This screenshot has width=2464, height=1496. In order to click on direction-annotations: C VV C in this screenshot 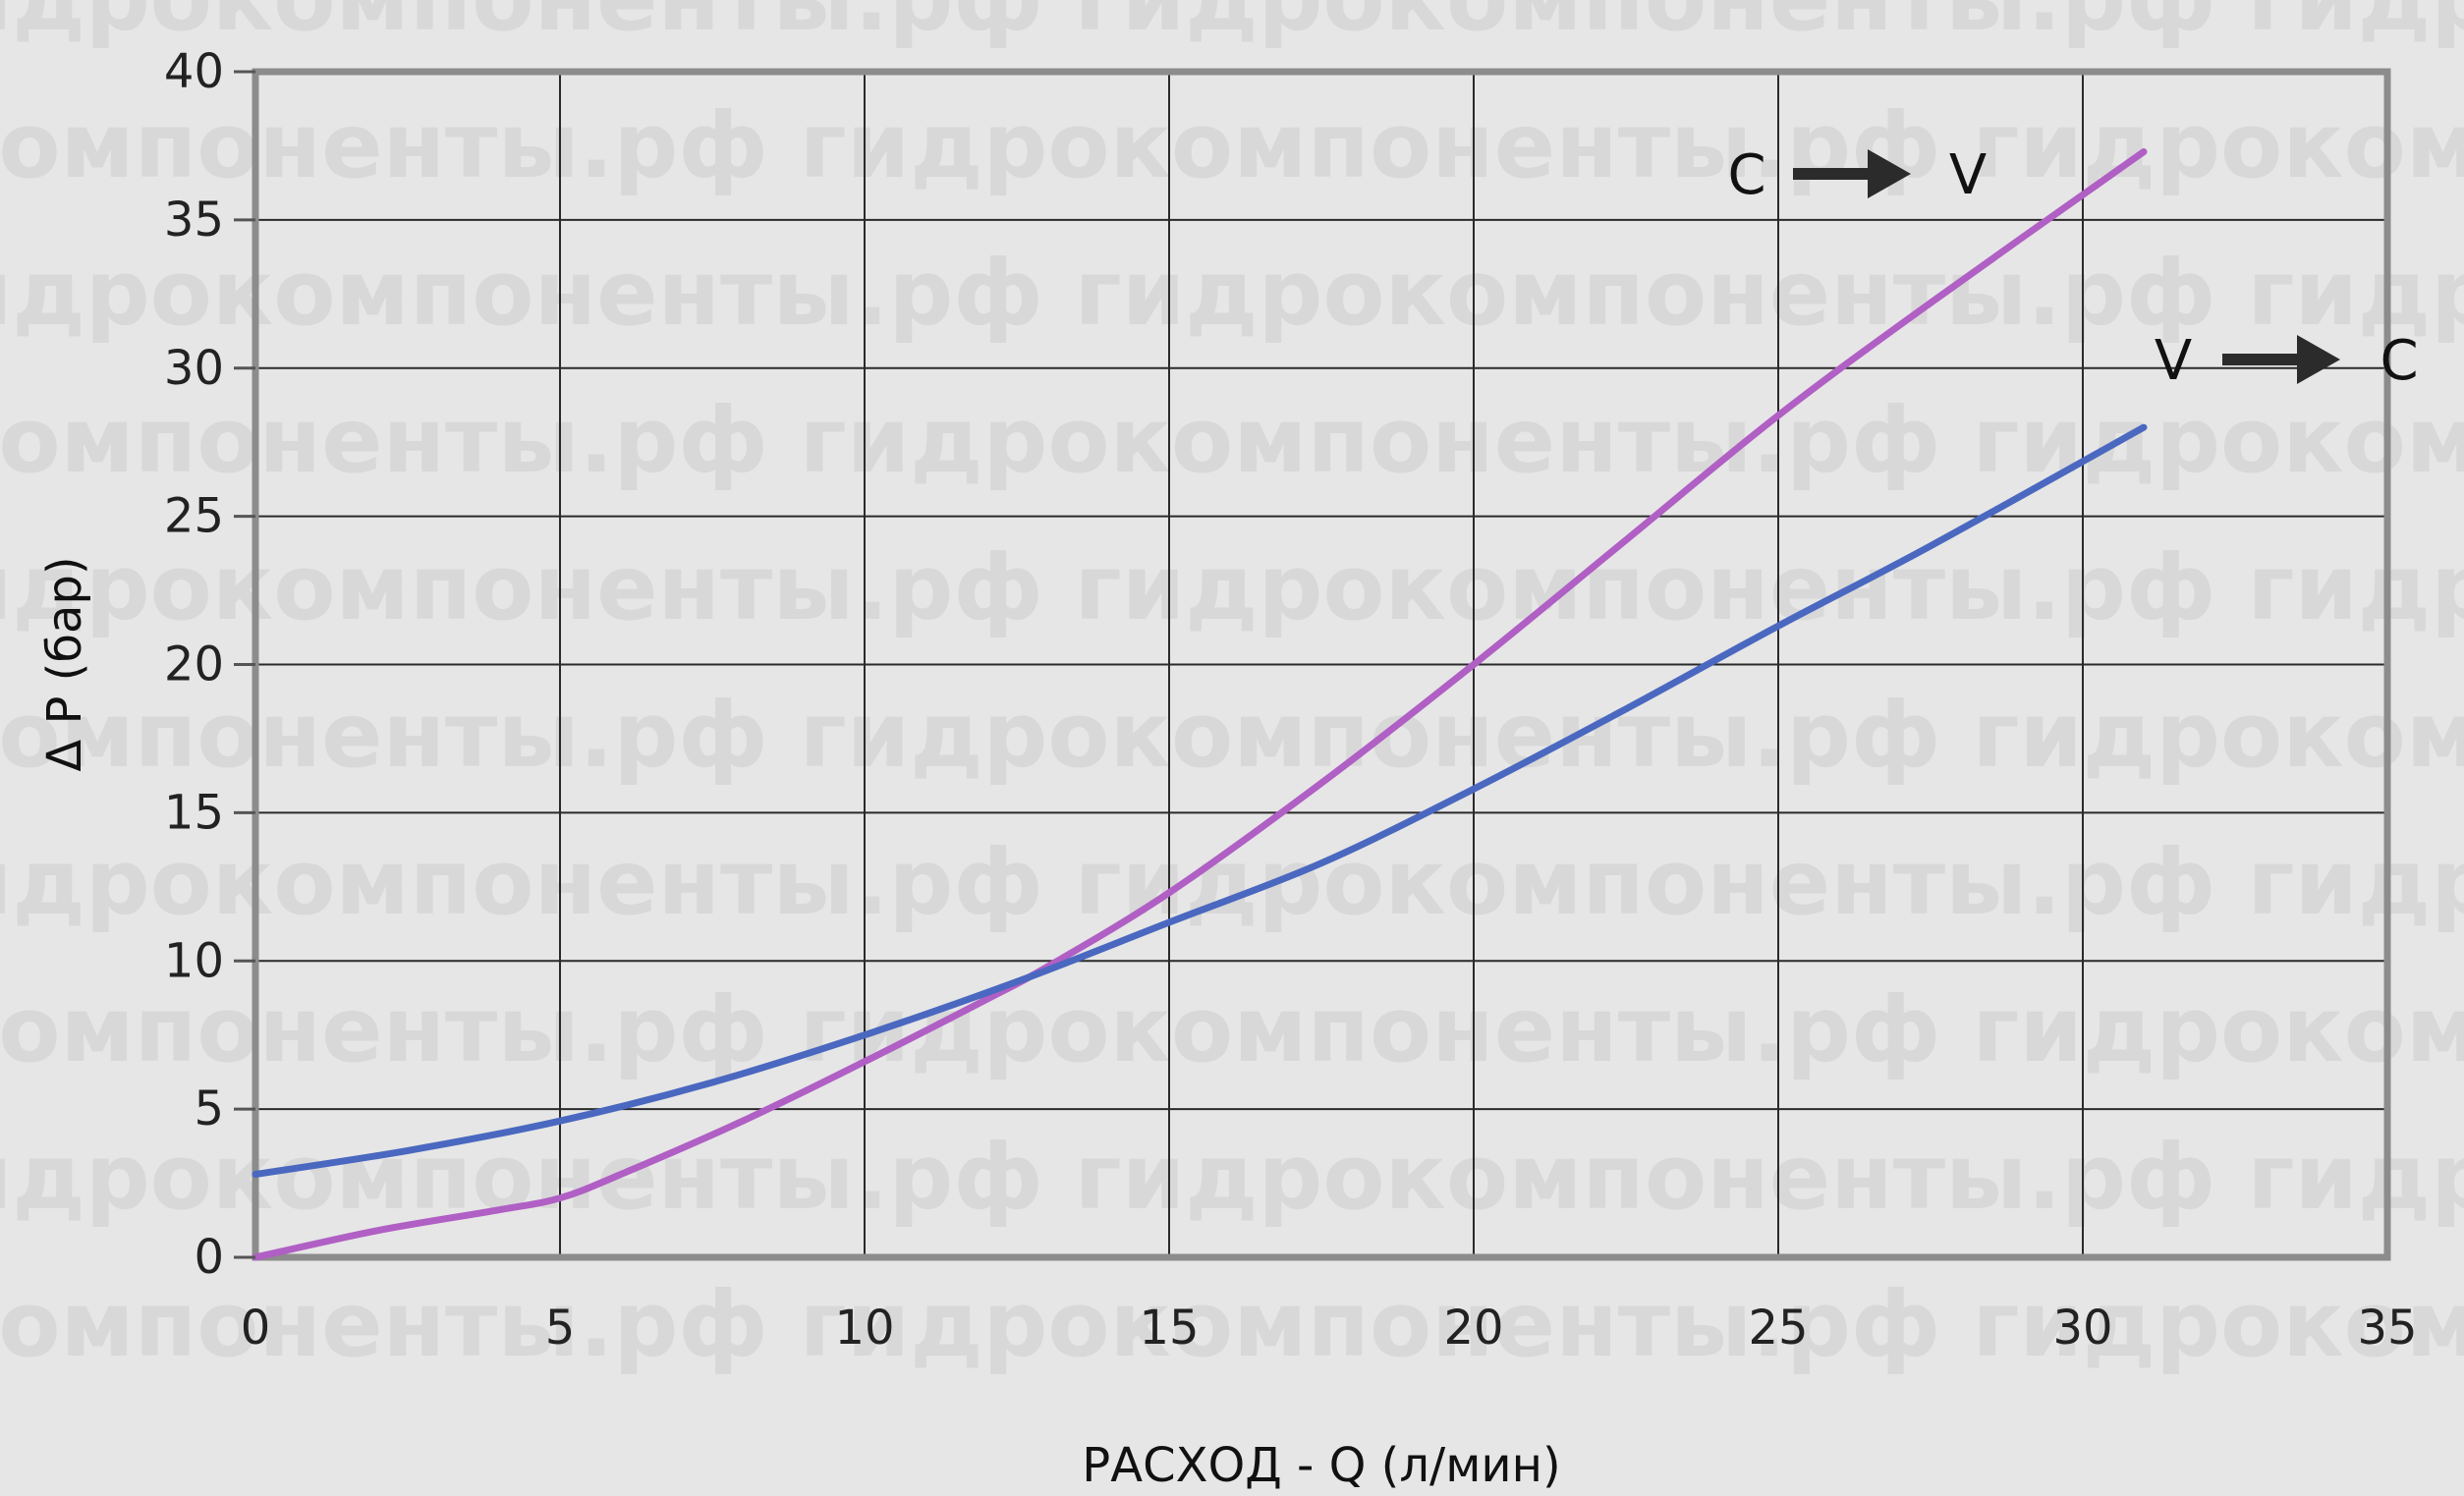, I will do `click(2072, 268)`.